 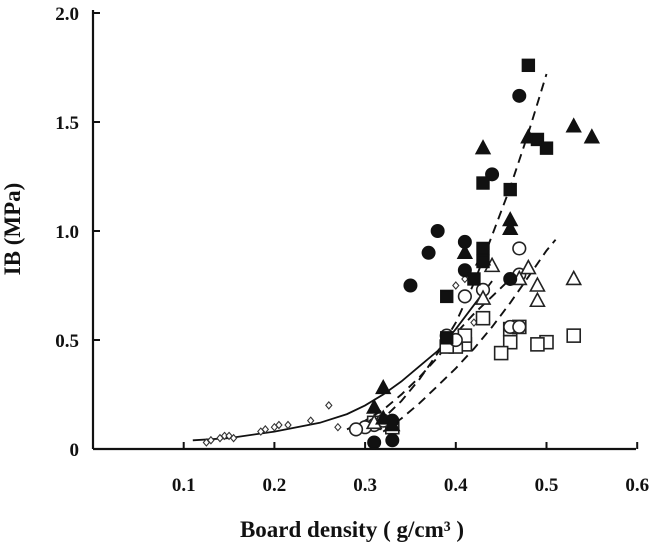 What do you see at coordinates (469, 336) in the screenshot?
I see `fit-curve-dashed` at bounding box center [469, 336].